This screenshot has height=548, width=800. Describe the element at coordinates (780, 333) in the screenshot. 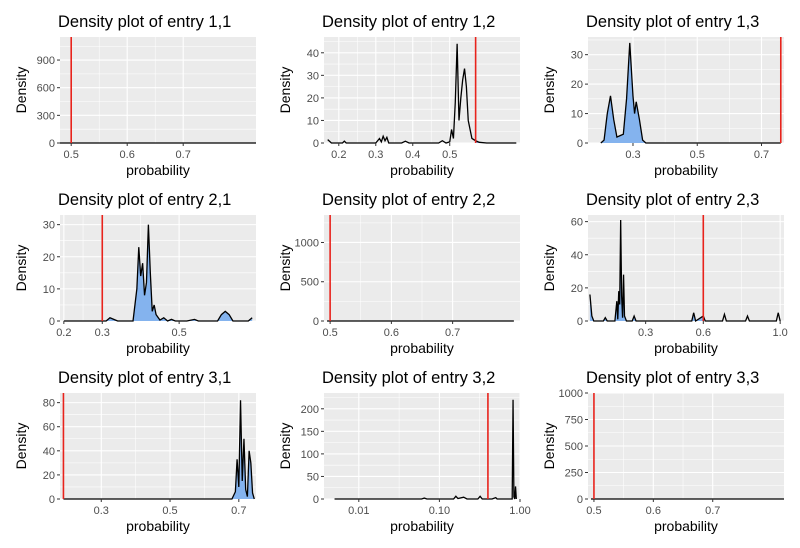

I see `x-tick-label: 1.0` at that location.